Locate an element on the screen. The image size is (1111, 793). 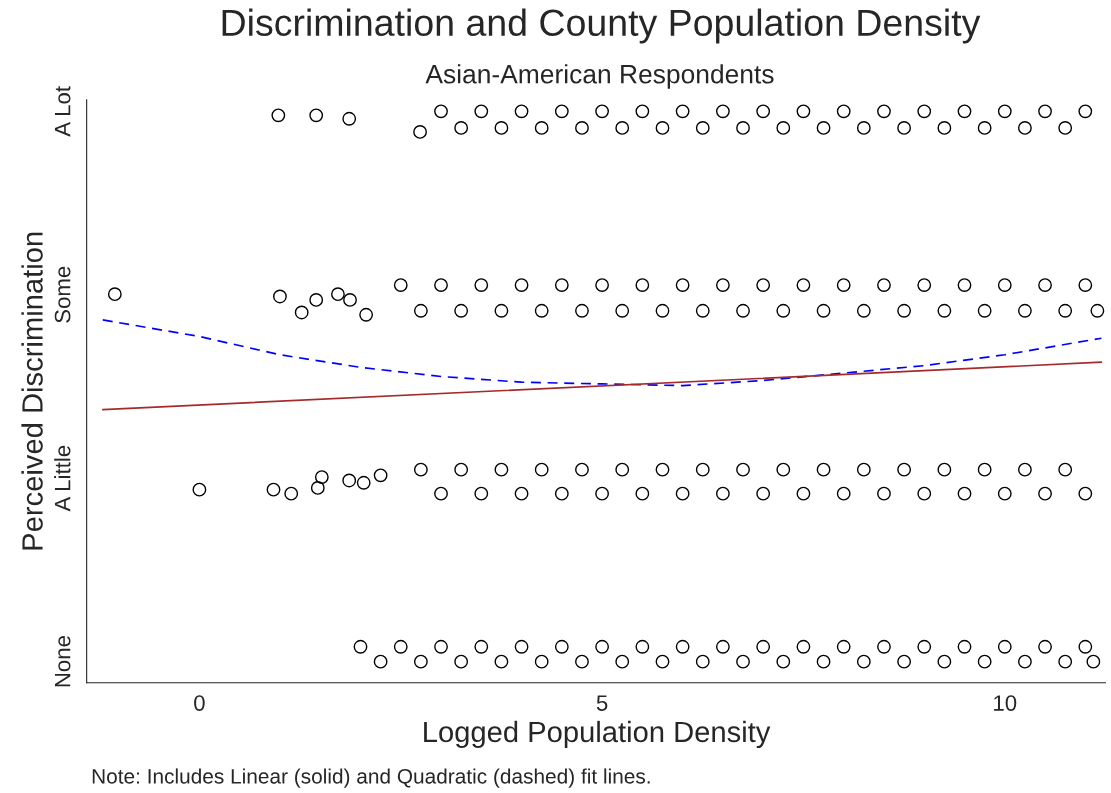
category-label: None is located at coordinates (62, 661).